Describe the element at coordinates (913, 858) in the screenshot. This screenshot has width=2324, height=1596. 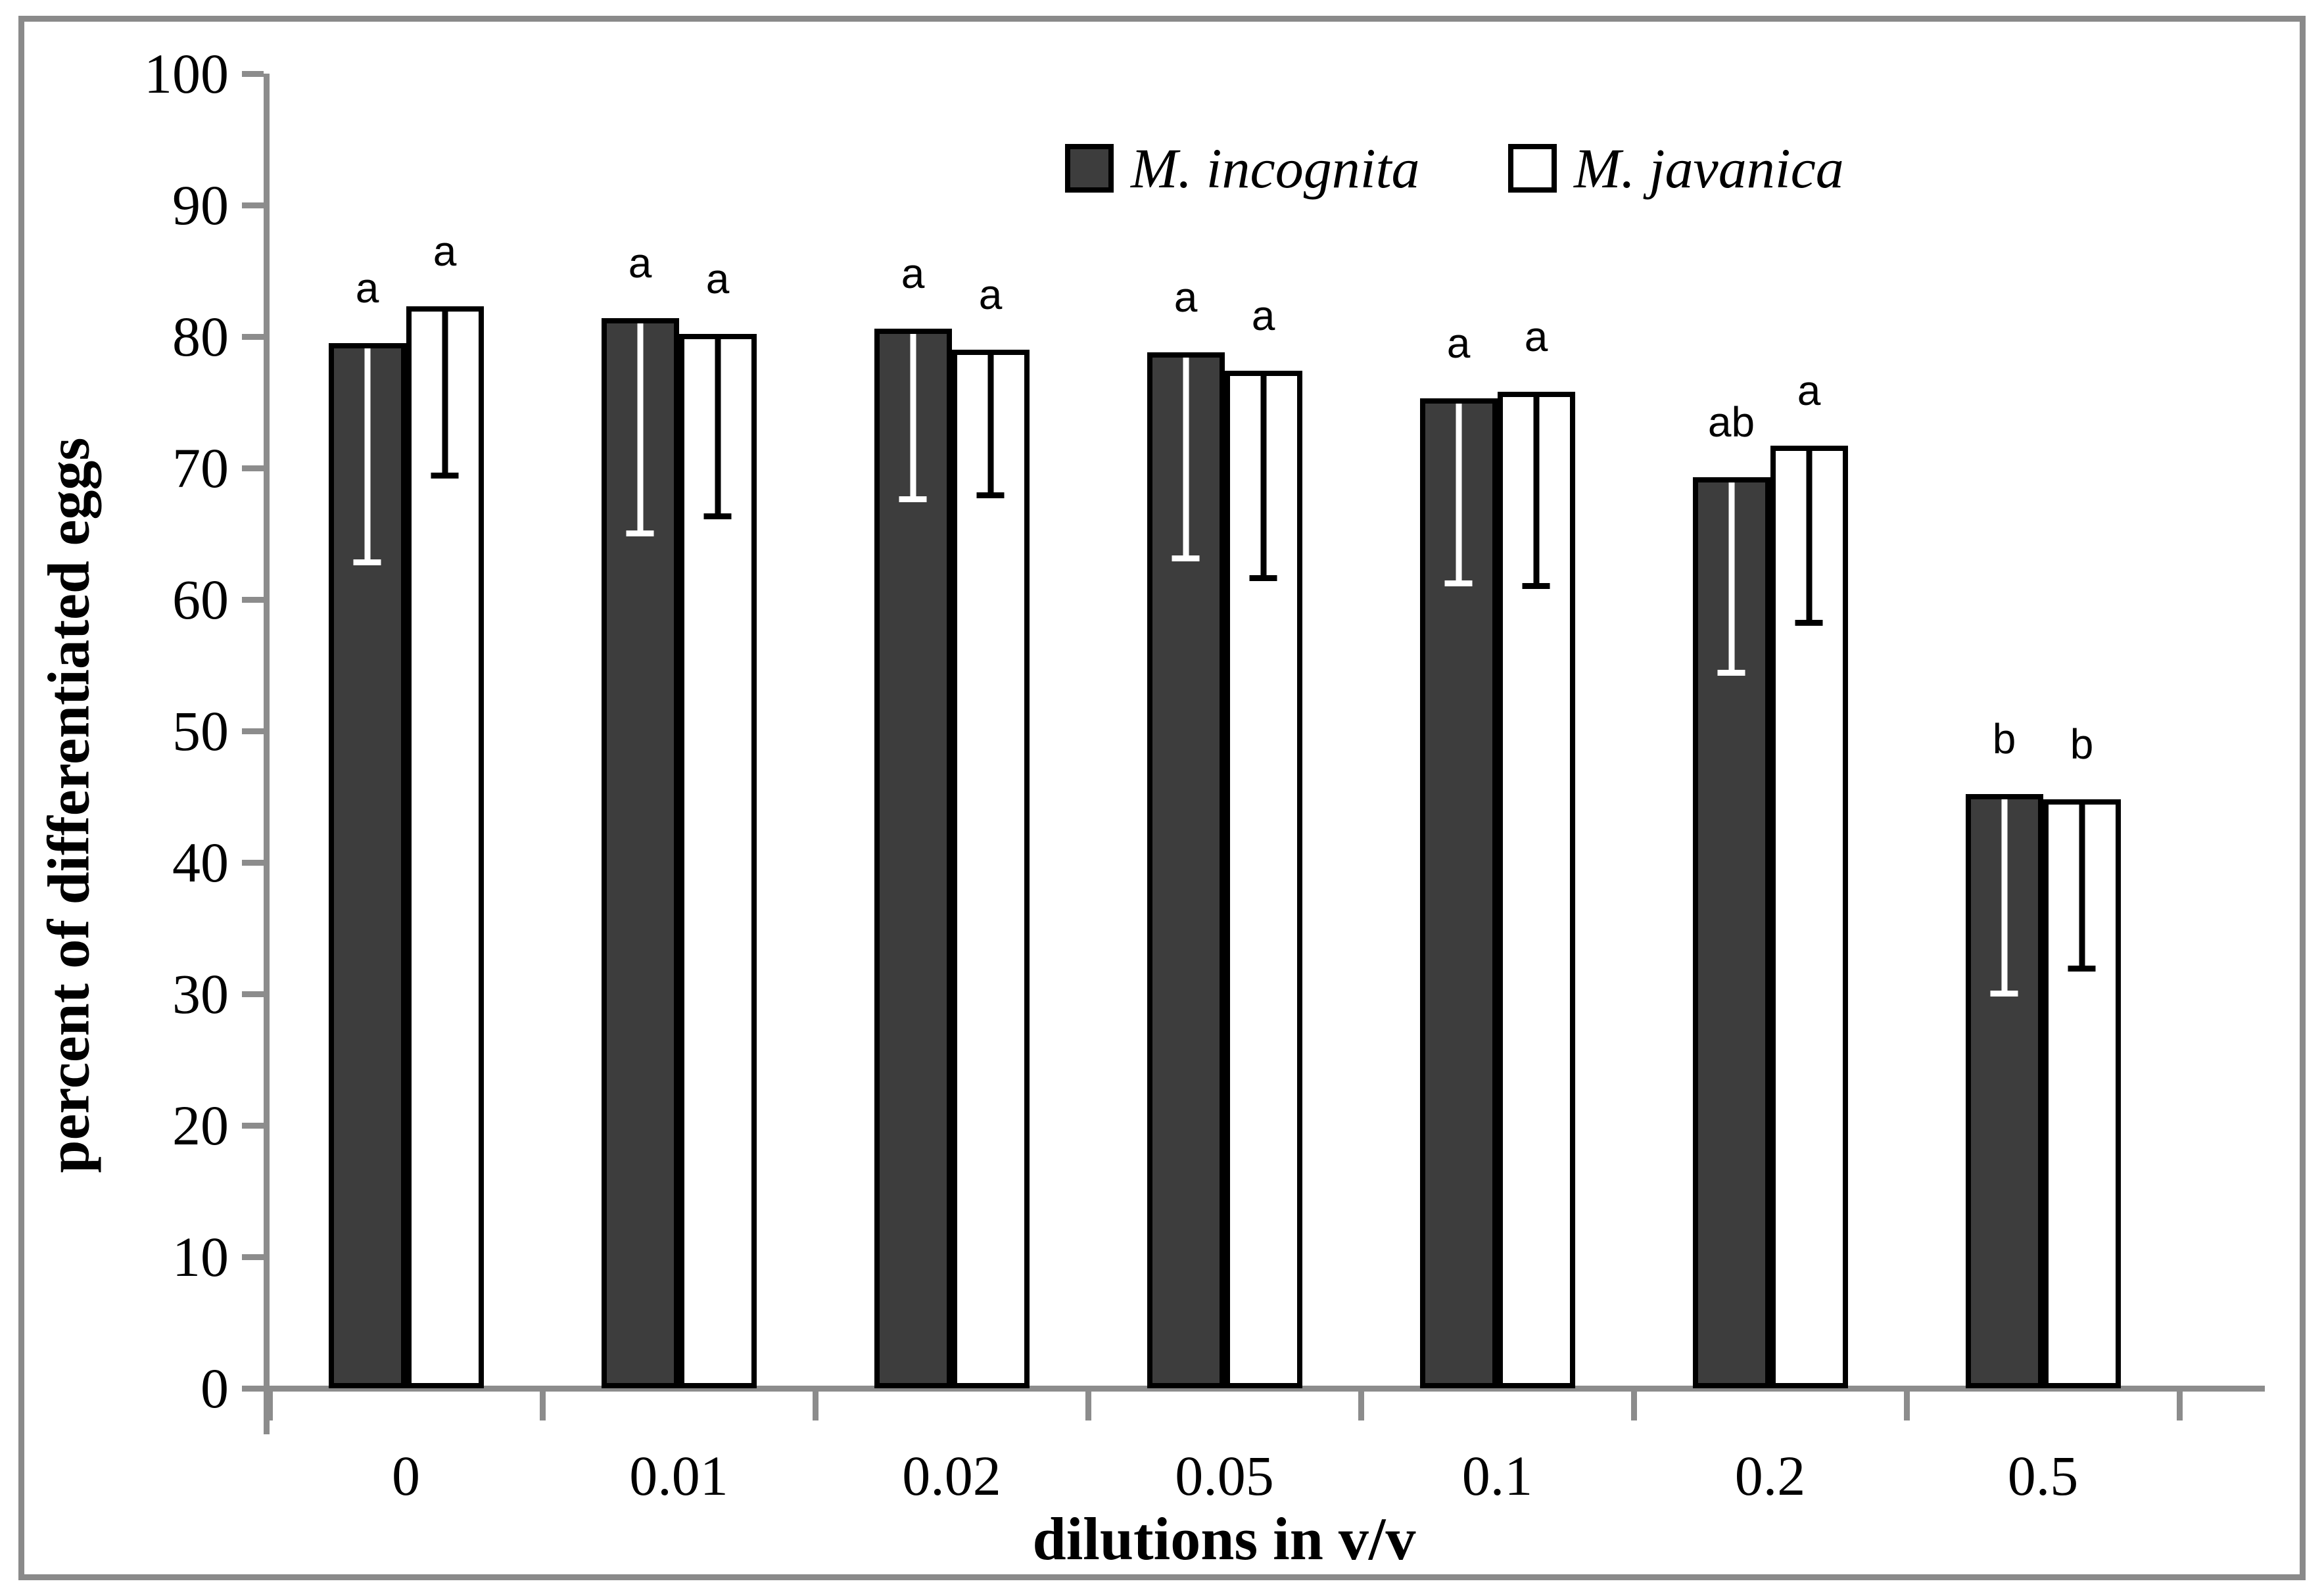
I see `bar-incognita-0.02` at that location.